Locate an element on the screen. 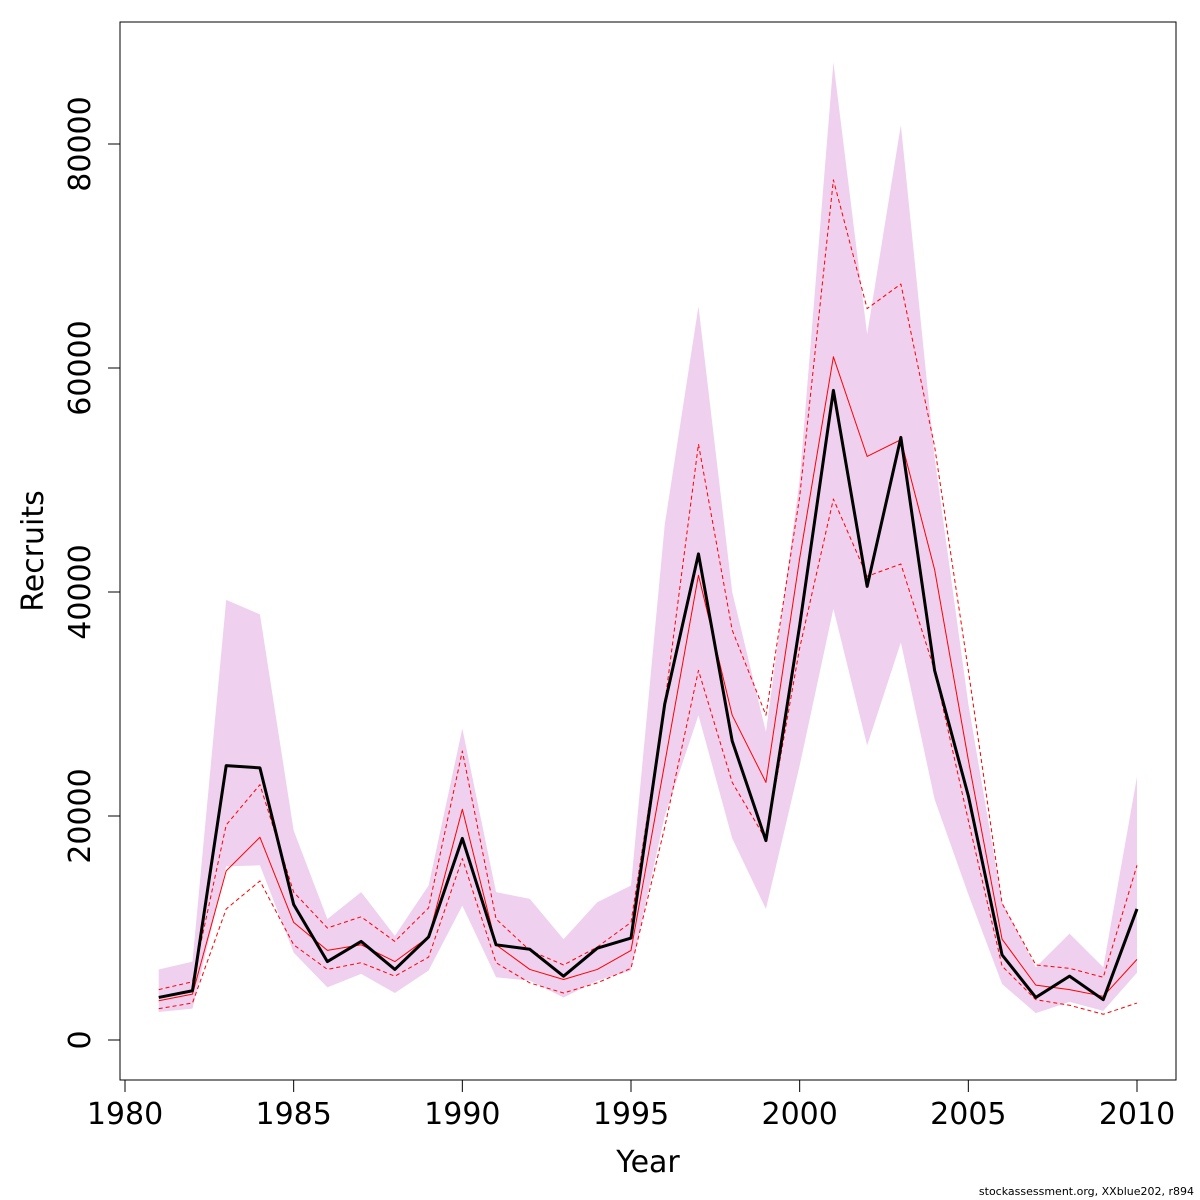 Image resolution: width=1200 pixels, height=1200 pixels. y-axis: 0 20000 40000 60000 80000 is located at coordinates (92, 573).